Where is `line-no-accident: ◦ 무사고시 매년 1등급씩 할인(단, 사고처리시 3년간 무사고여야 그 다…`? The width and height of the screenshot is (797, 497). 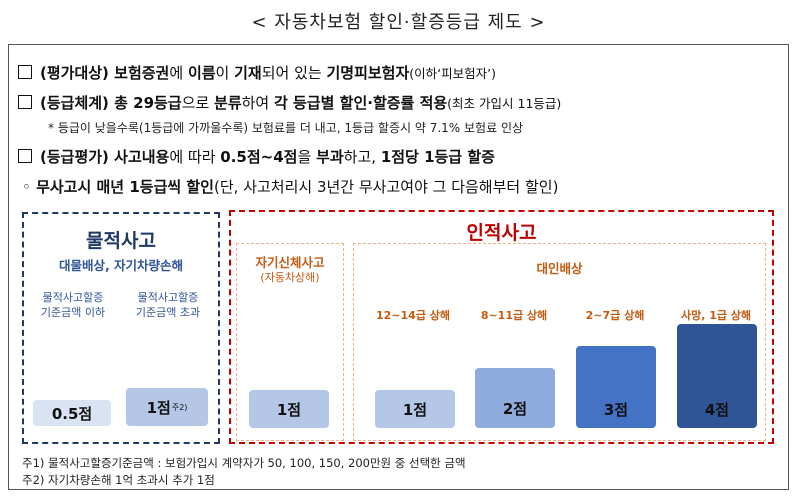
line-no-accident: ◦ 무사고시 매년 1등급씩 할인(단, 사고처리시 3년간 무사고여야 그 다… is located at coordinates (290, 186).